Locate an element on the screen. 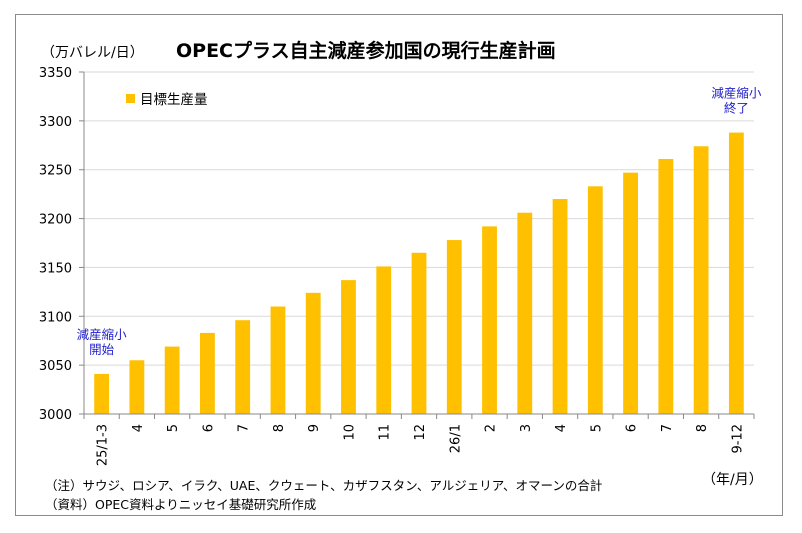  x-tick-label: 2 is located at coordinates (491, 428).